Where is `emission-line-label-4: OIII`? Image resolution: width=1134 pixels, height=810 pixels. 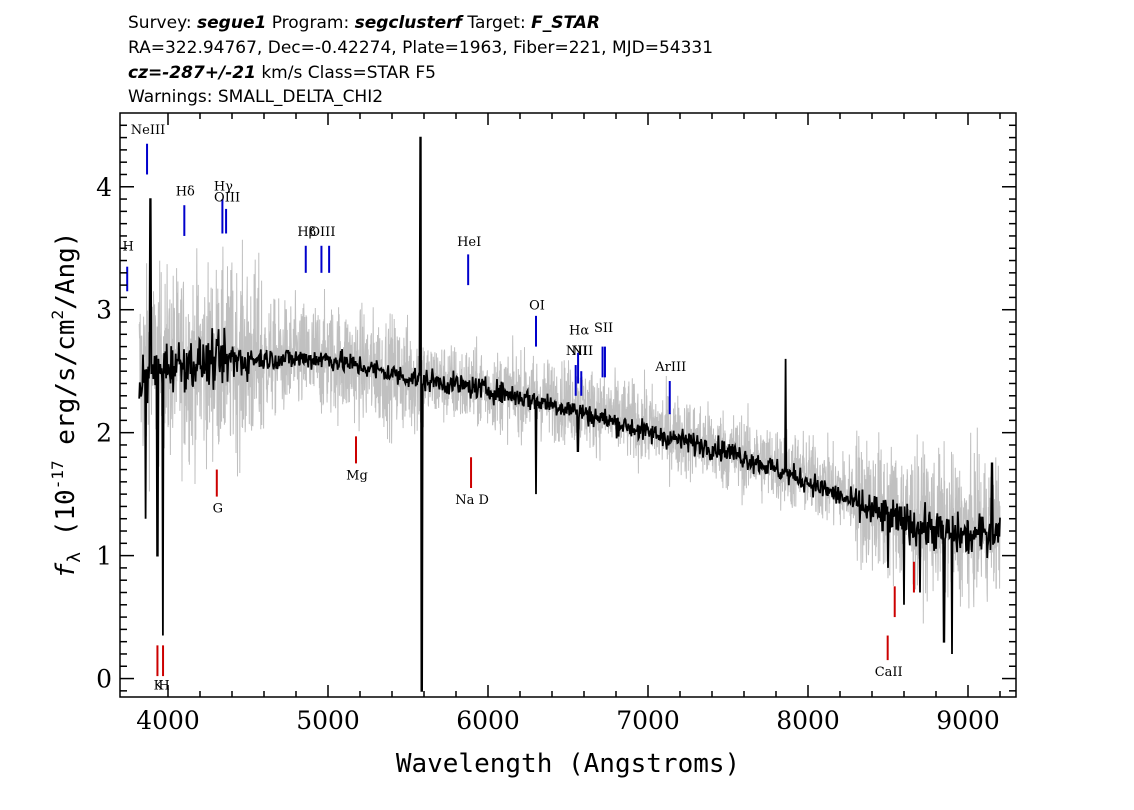 emission-line-label-4: OIII is located at coordinates (227, 198).